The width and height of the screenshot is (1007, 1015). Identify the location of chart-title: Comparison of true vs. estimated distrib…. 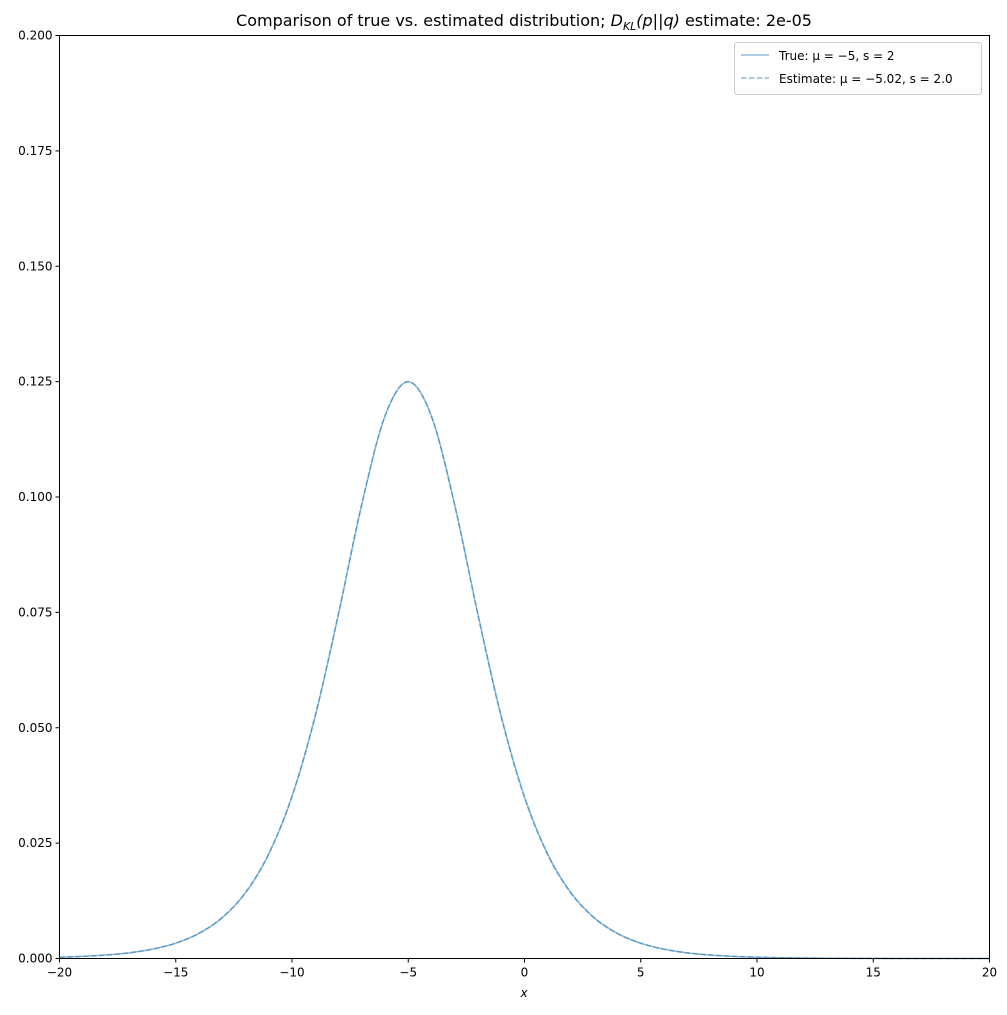
(524, 22).